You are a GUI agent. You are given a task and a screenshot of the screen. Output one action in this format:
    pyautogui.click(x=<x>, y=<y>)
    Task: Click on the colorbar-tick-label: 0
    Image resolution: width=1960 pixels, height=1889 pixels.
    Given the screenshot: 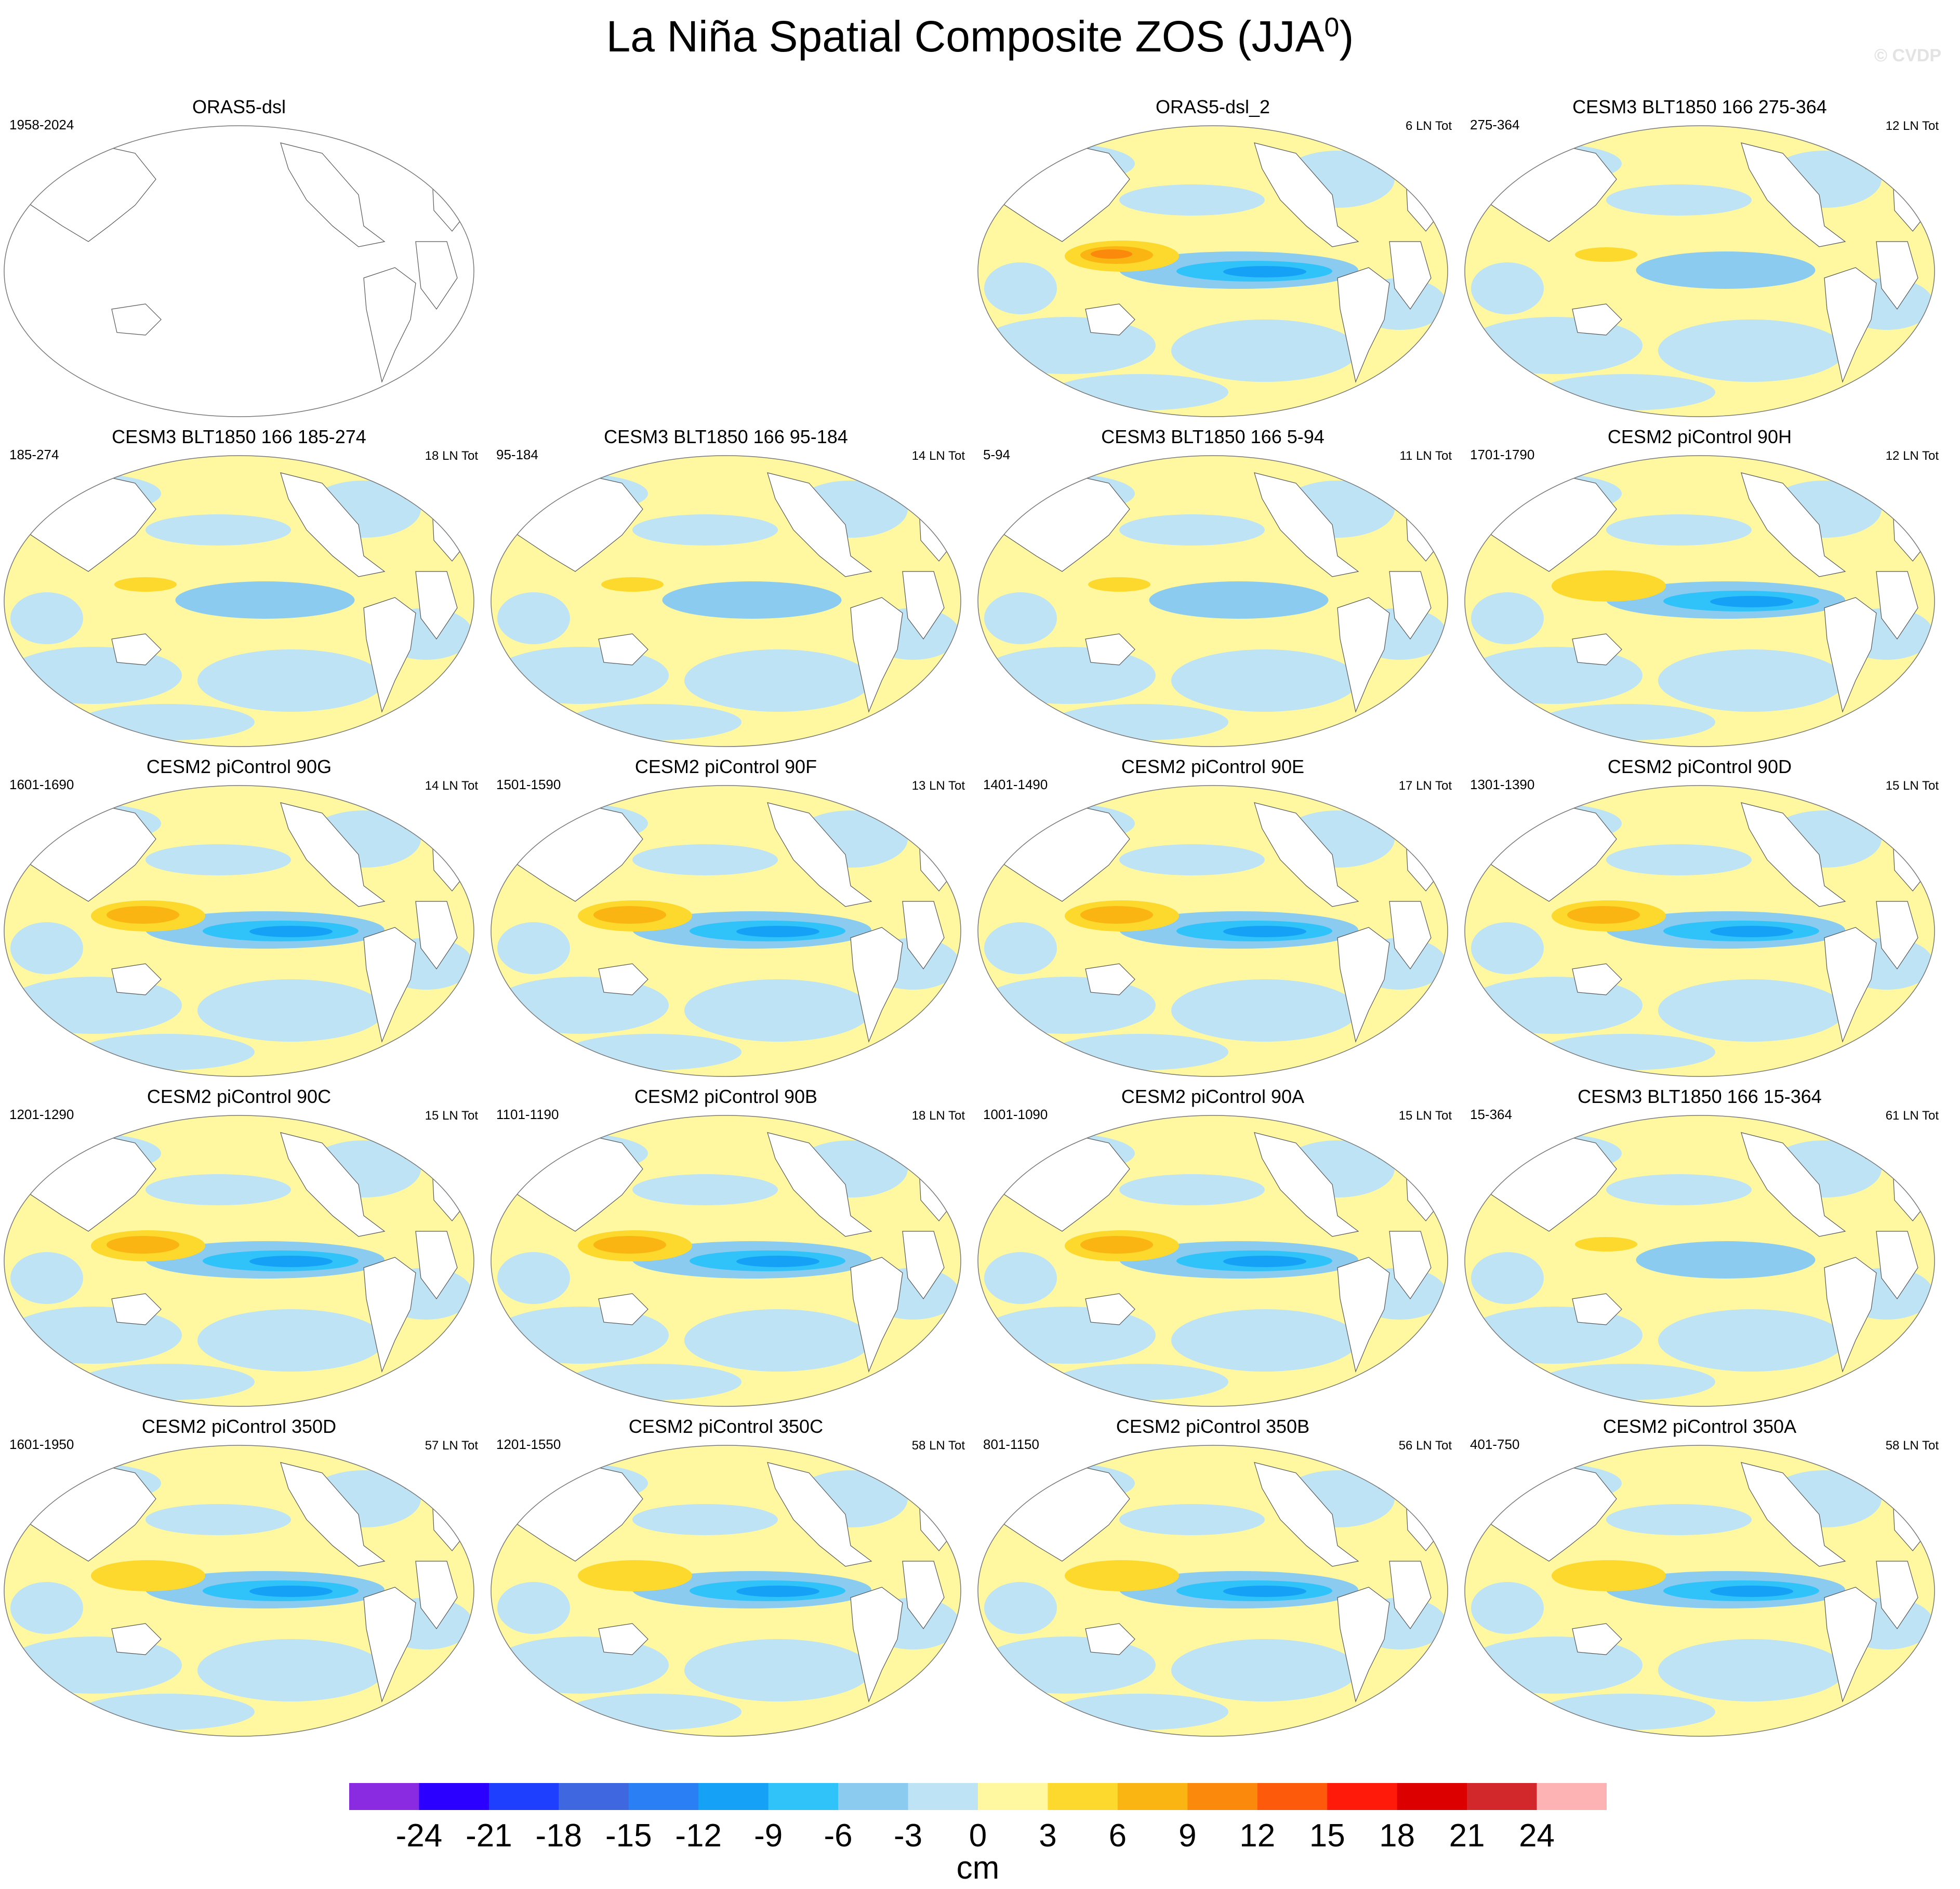 What is the action you would take?
    pyautogui.click(x=978, y=1836)
    